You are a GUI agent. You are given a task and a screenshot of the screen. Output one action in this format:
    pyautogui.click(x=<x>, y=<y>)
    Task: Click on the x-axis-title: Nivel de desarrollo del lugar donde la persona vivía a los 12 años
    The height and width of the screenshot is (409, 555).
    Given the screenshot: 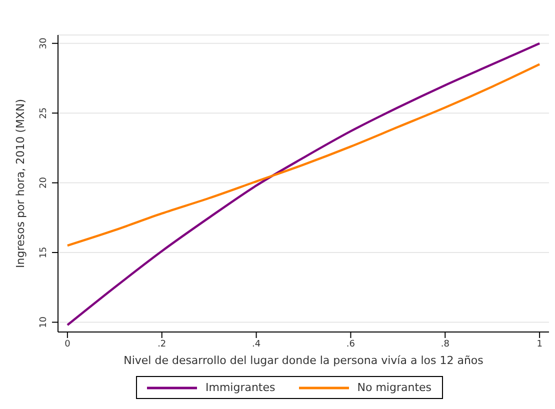 What is the action you would take?
    pyautogui.click(x=304, y=360)
    